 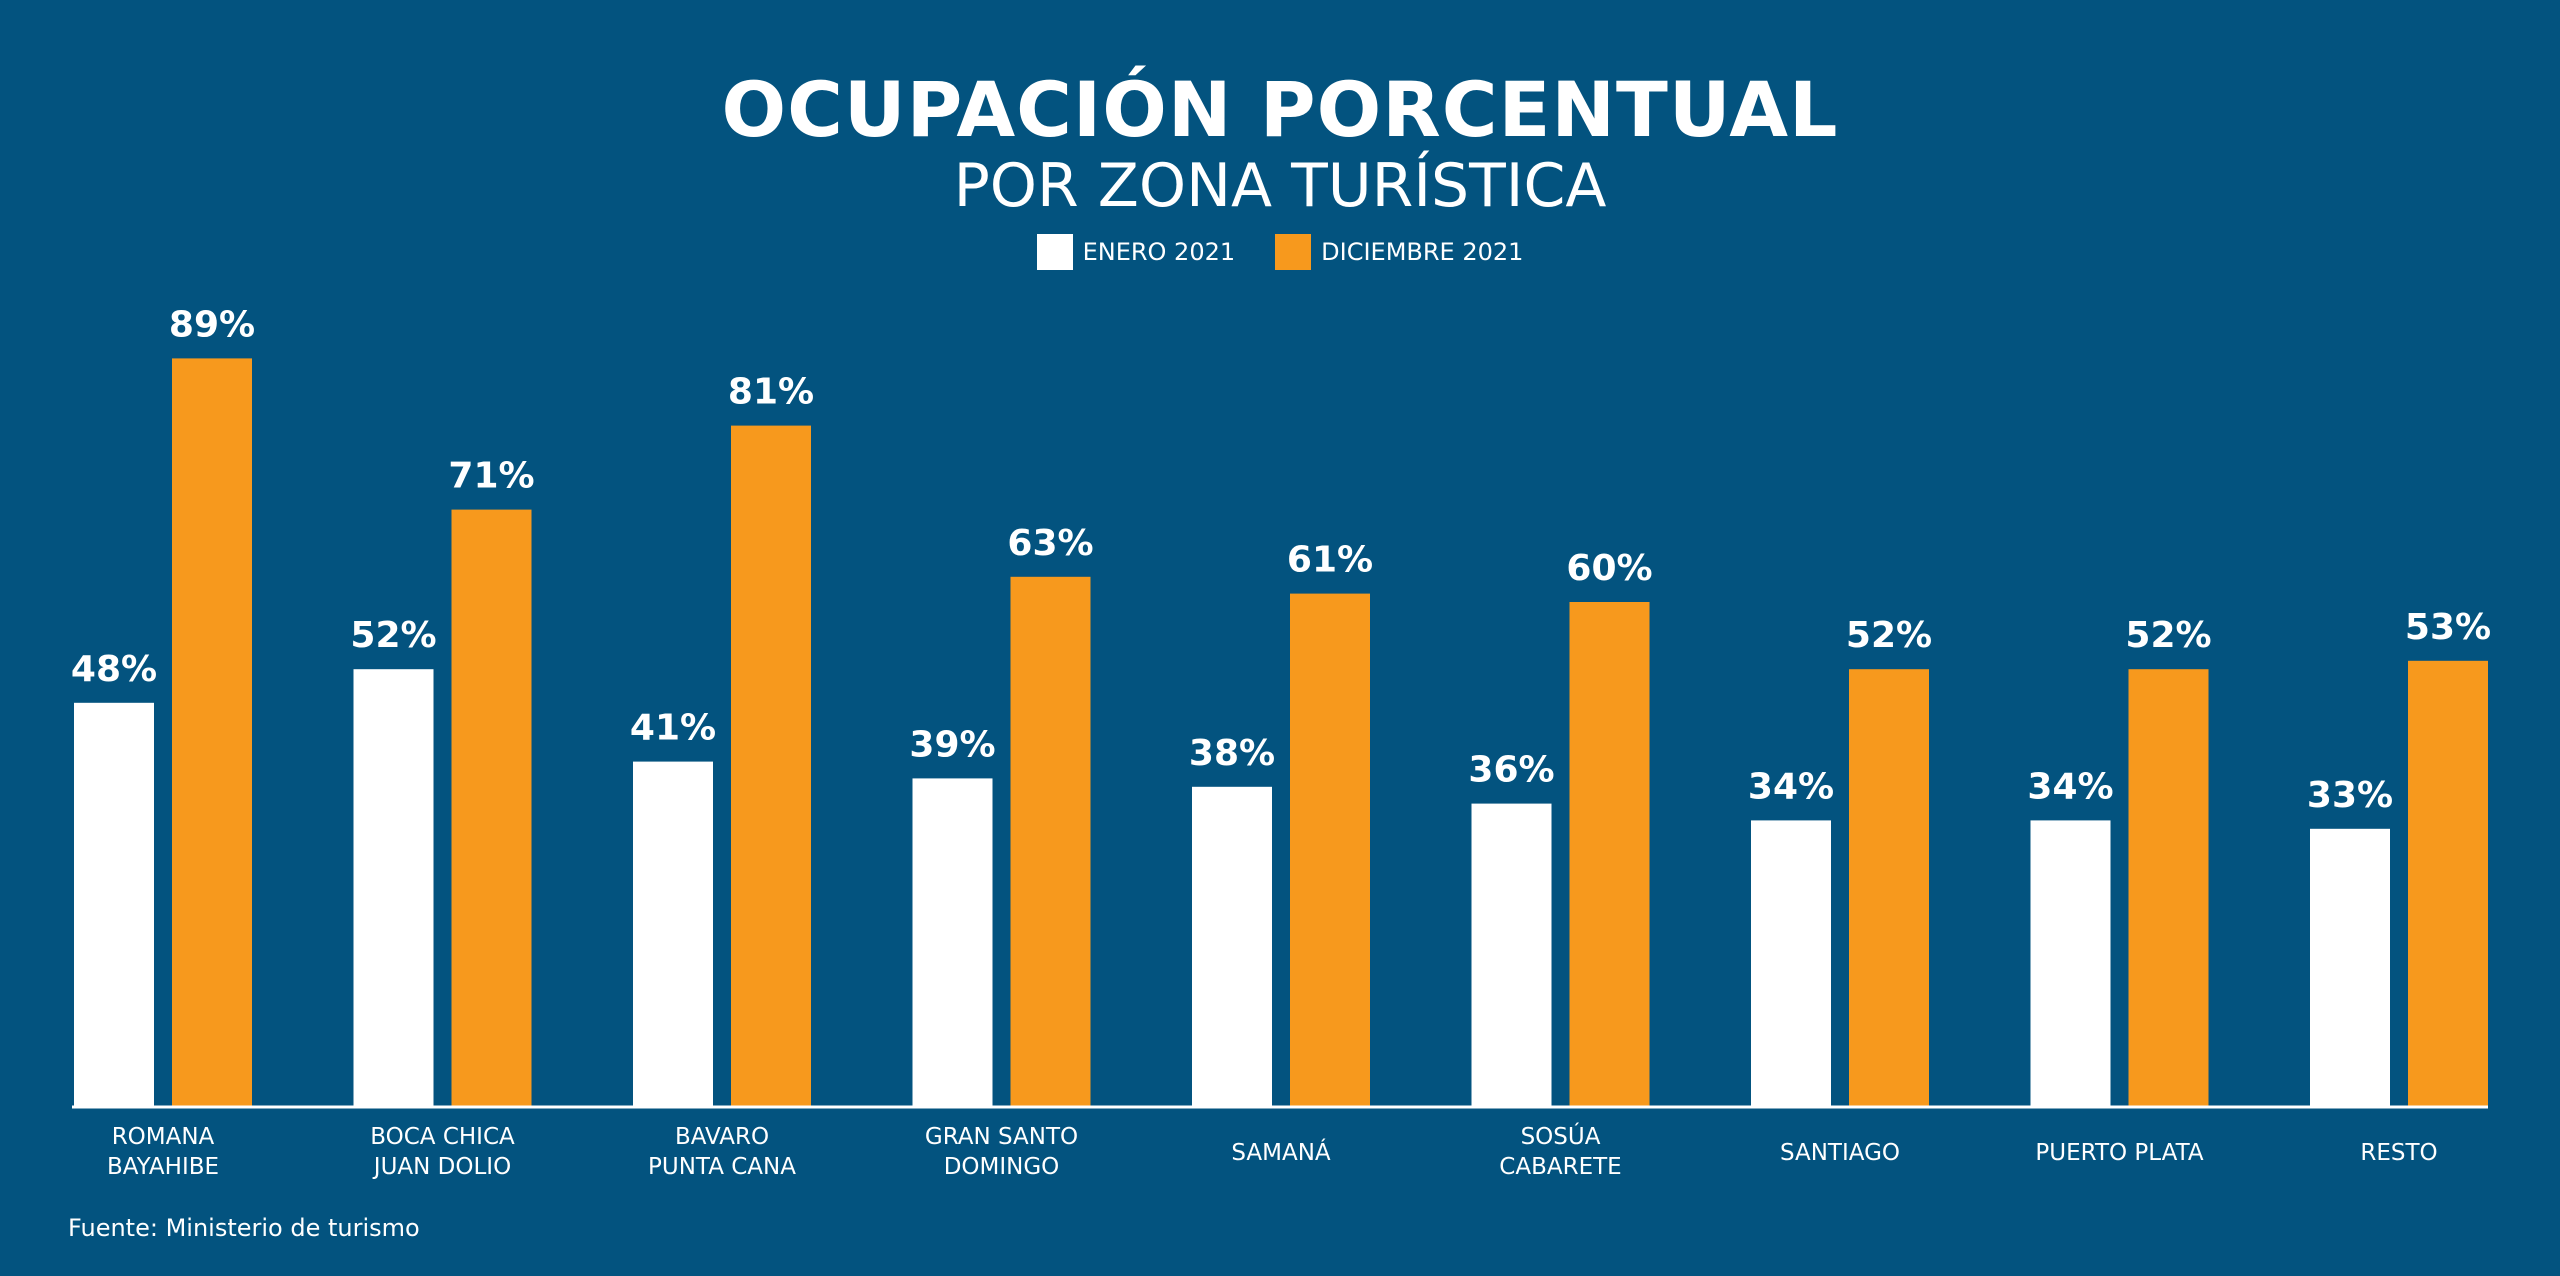 I want to click on chart-title: OCUPACIÓN PORCENTUAL, so click(x=1280, y=109).